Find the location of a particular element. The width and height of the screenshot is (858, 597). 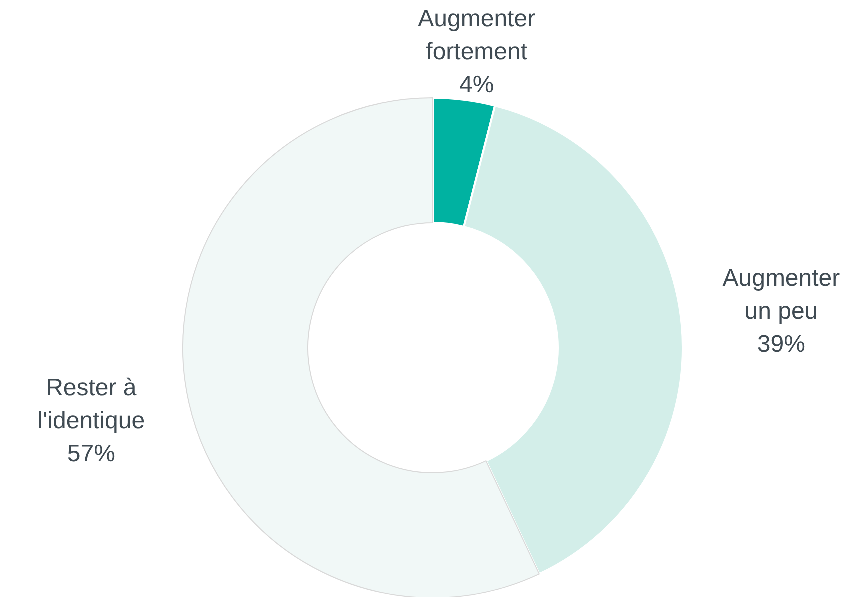

slice-label: Rester à l'identique is located at coordinates (92, 404).